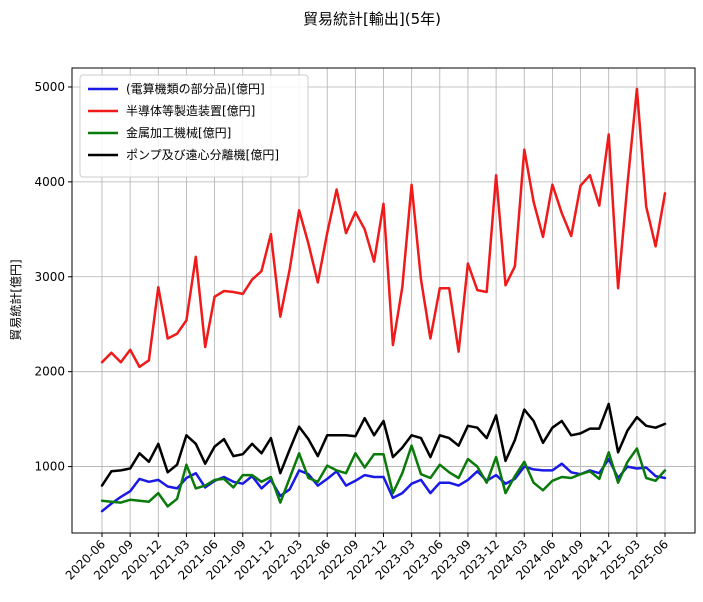 This screenshot has height=602, width=703. What do you see at coordinates (202, 154) in the screenshot?
I see `legend-label-3: ポンプ及び遠心分離機[億円]` at bounding box center [202, 154].